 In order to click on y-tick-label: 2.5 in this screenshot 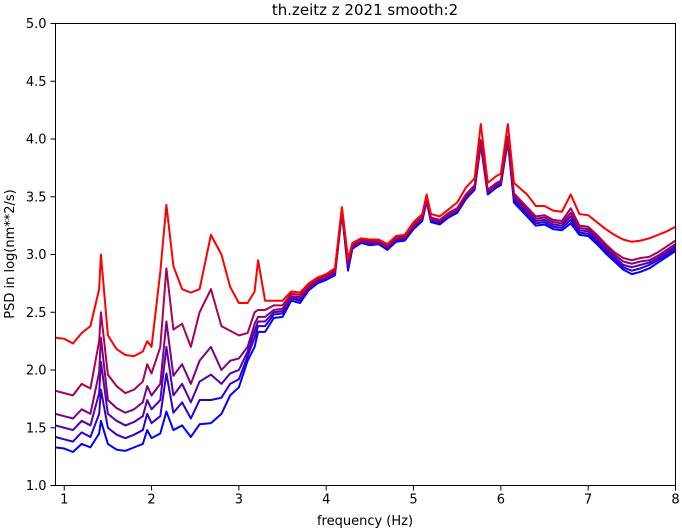, I will do `click(36, 313)`.